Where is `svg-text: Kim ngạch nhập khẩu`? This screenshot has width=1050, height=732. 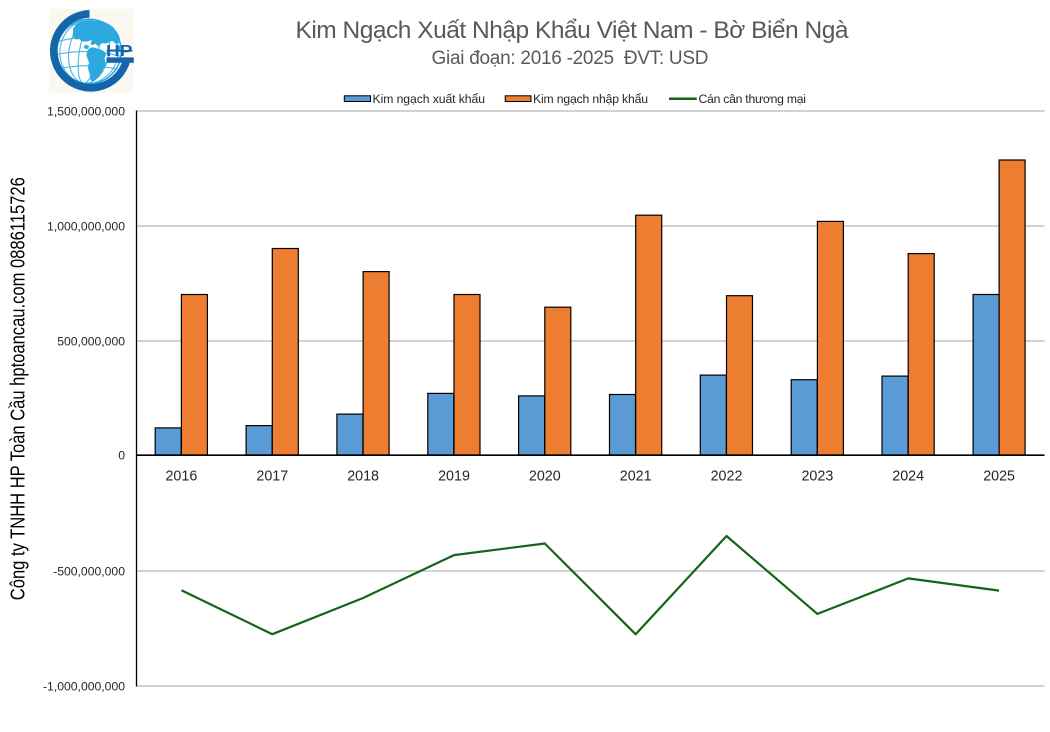
svg-text: Kim ngạch nhập khẩu is located at coordinates (590, 99).